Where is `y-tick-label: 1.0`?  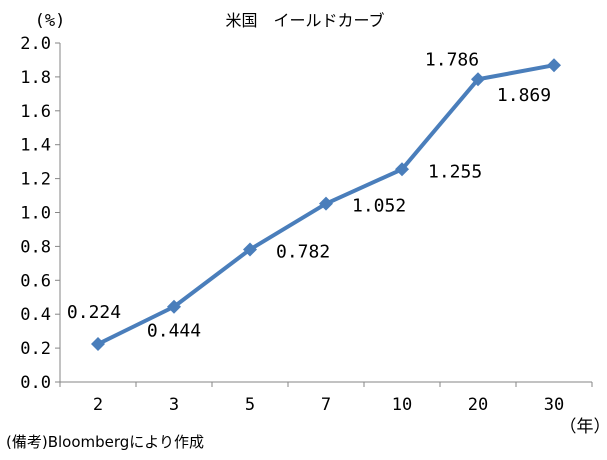
y-tick-label: 1.0 is located at coordinates (35, 214).